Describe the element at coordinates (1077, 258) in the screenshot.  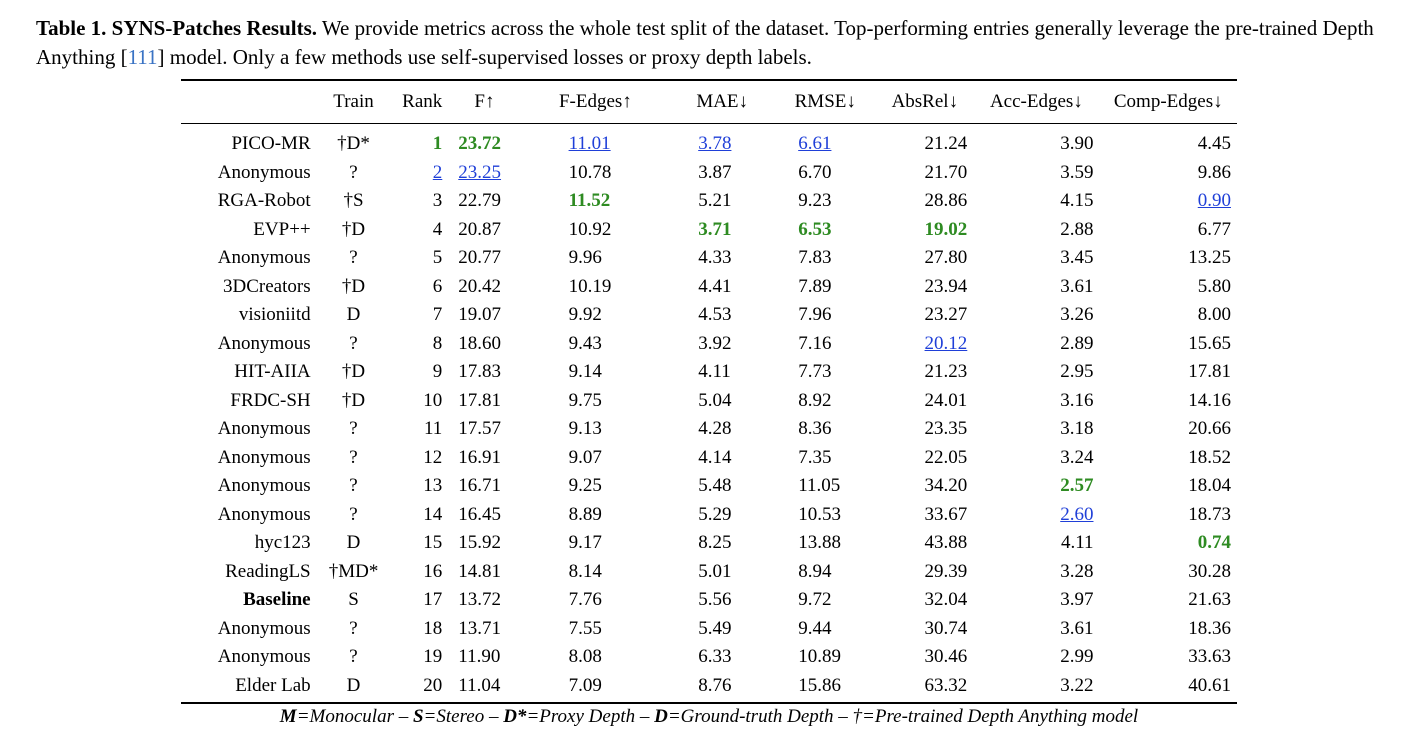
I see `cell-acc-edges-value: 3.45` at that location.